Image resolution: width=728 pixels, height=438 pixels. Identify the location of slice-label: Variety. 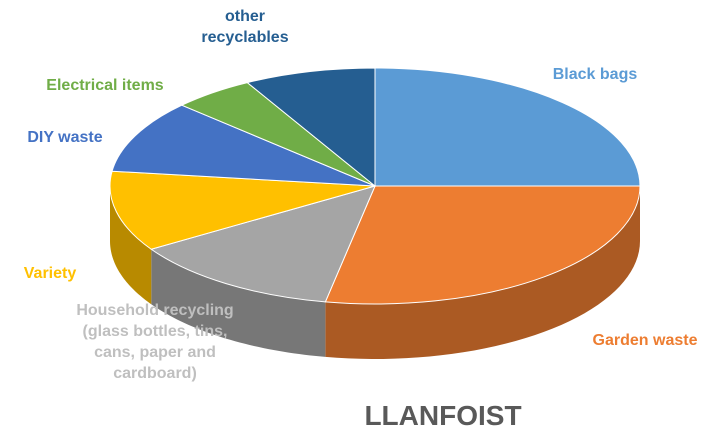
(50, 273).